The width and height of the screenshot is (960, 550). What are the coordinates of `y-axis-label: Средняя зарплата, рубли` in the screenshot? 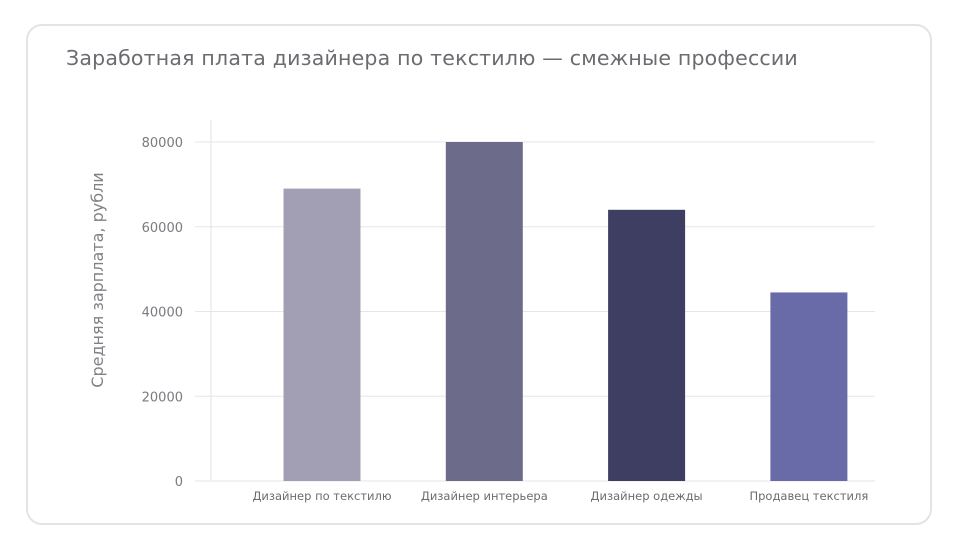 It's located at (97, 279).